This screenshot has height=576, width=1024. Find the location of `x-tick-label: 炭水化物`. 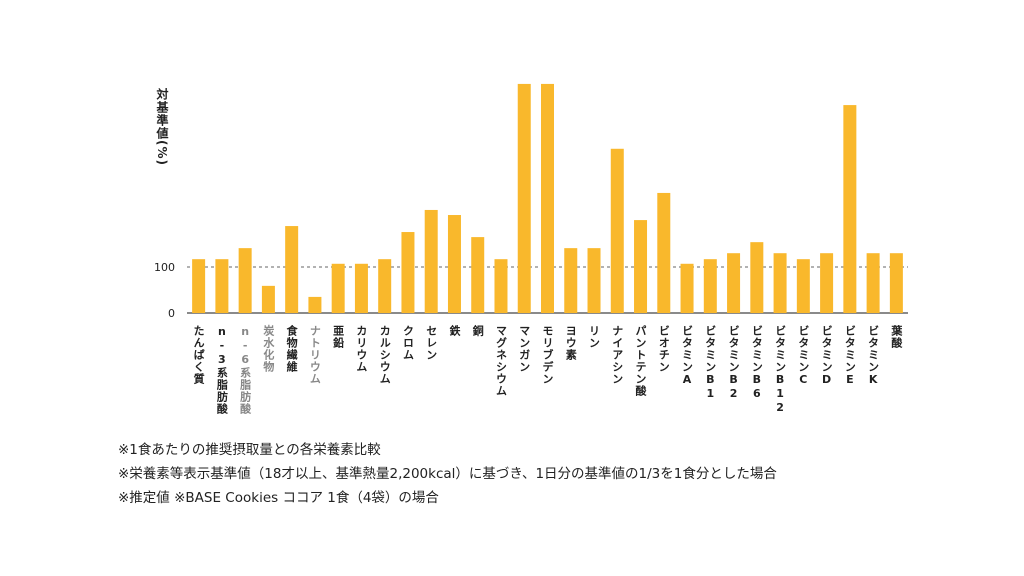

x-tick-label: 炭水化物 is located at coordinates (268, 348).